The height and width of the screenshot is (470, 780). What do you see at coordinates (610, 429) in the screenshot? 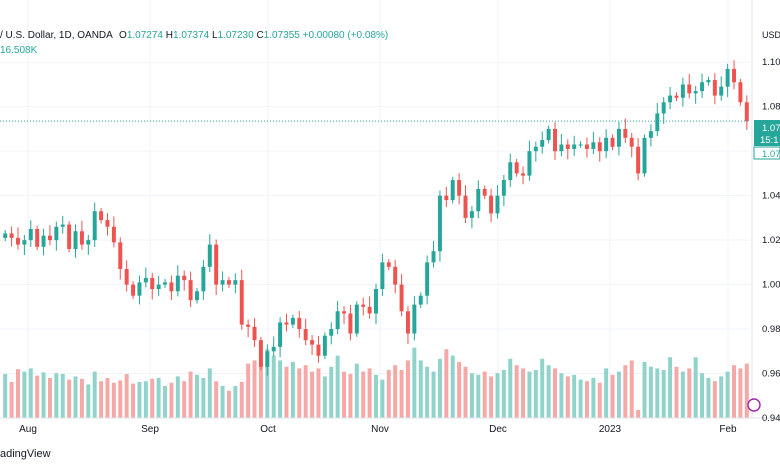
I see `time-tick-label: 2023` at bounding box center [610, 429].